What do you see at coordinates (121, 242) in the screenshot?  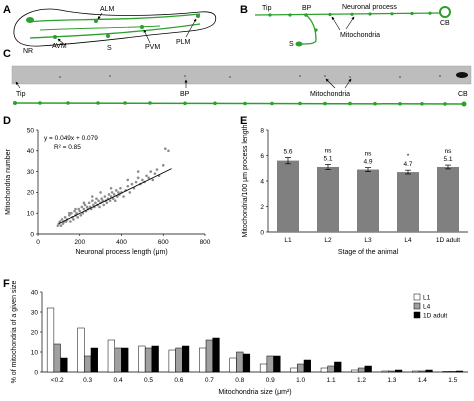 I see `d-x-tick-label: 400` at bounding box center [121, 242].